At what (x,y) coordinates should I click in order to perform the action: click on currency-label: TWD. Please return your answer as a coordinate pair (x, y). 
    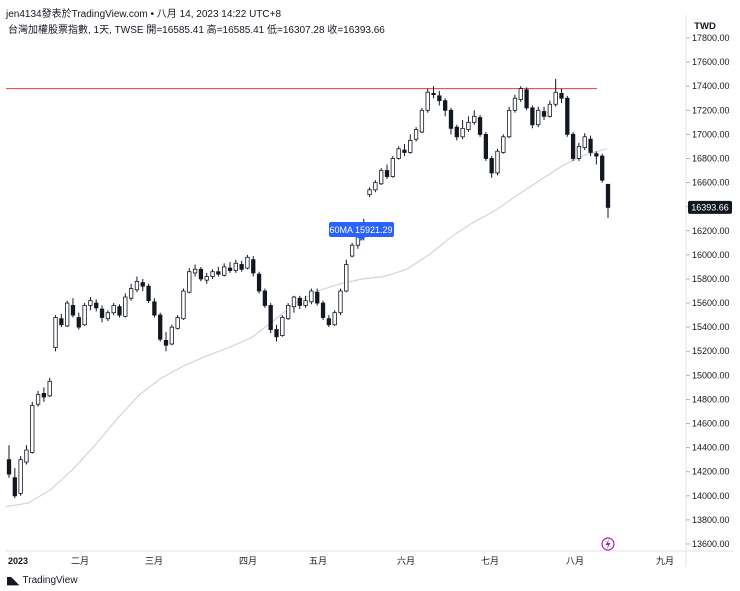
    Looking at the image, I should click on (705, 26).